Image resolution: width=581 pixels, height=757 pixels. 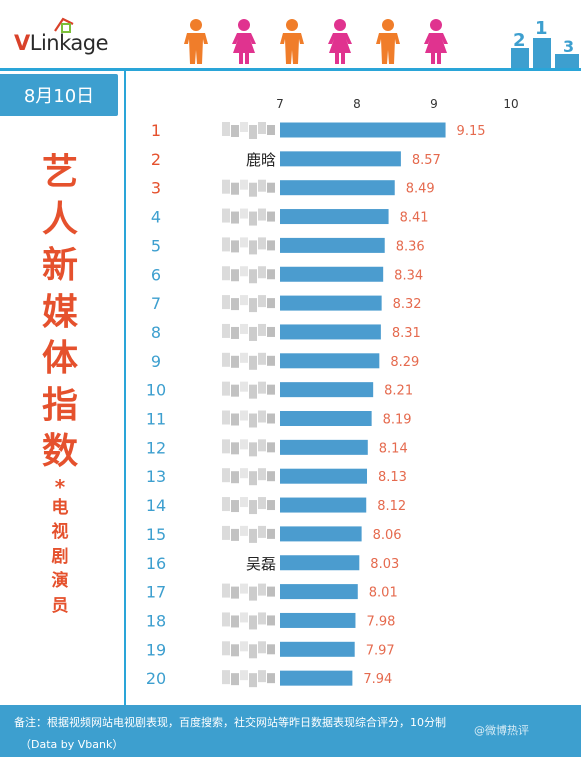 What do you see at coordinates (59, 451) in the screenshot?
I see `title-char: 数` at bounding box center [59, 451].